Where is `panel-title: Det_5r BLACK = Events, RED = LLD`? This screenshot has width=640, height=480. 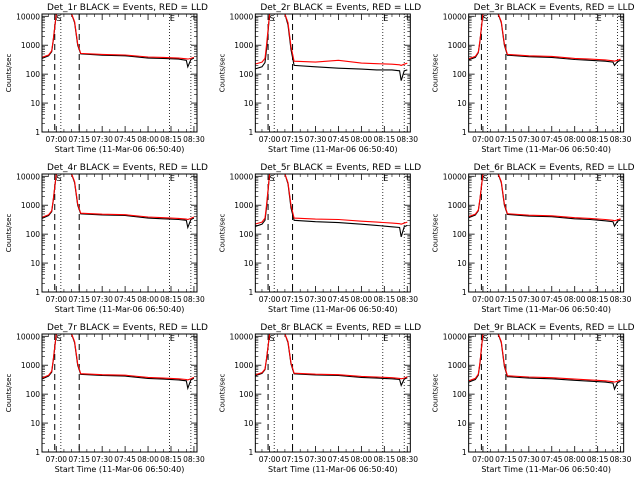
panel-title: Det_5r BLACK = Events, RED = LLD is located at coordinates (340, 168).